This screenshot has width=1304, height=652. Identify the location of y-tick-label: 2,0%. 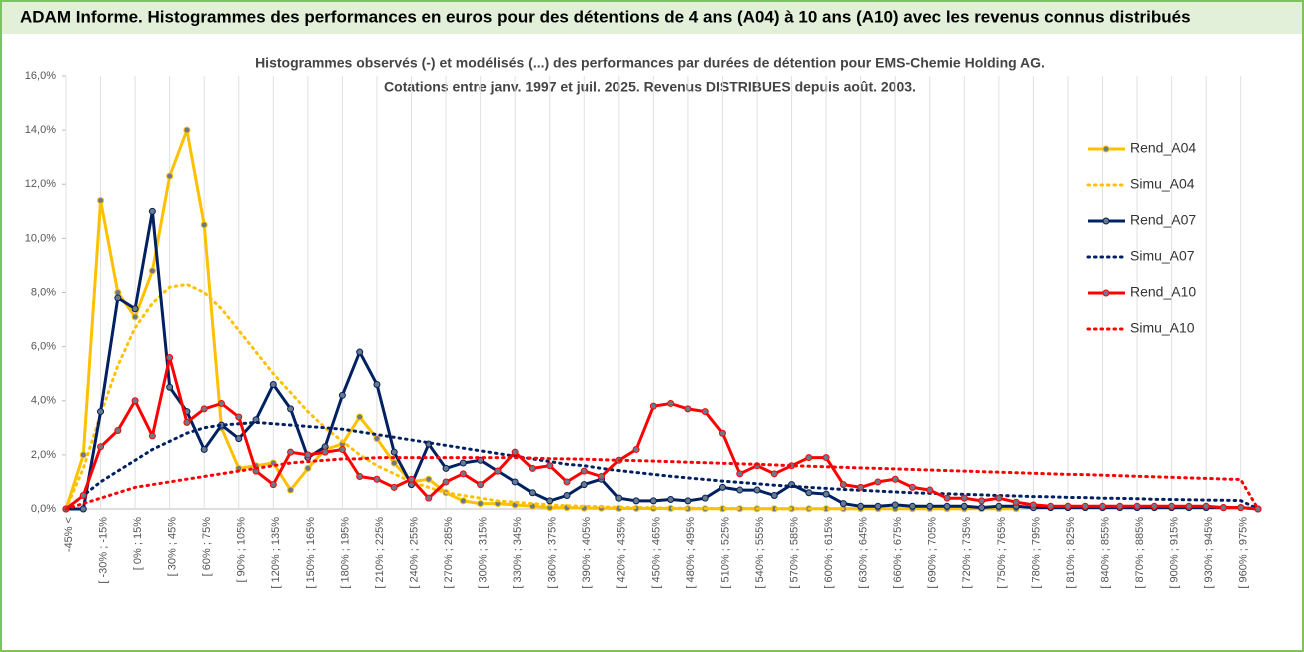
(43, 455).